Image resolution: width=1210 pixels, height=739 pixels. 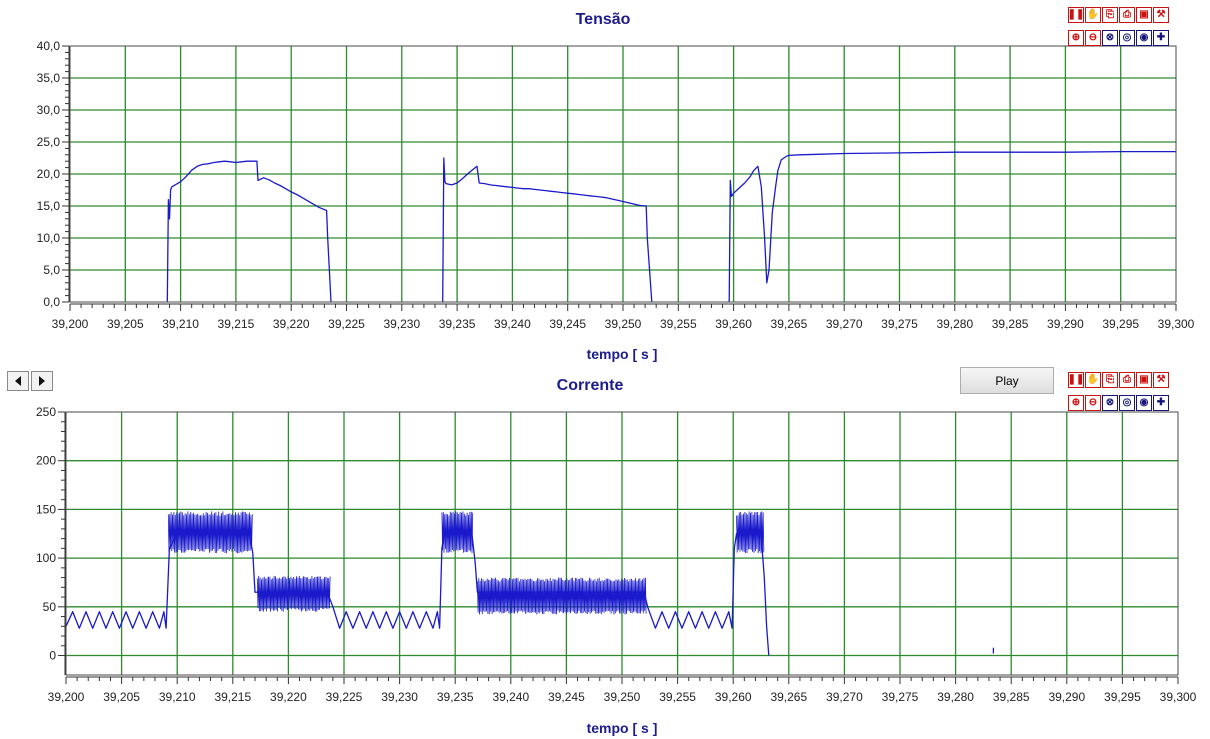 What do you see at coordinates (46, 558) in the screenshot?
I see `y-tick-label: 100` at bounding box center [46, 558].